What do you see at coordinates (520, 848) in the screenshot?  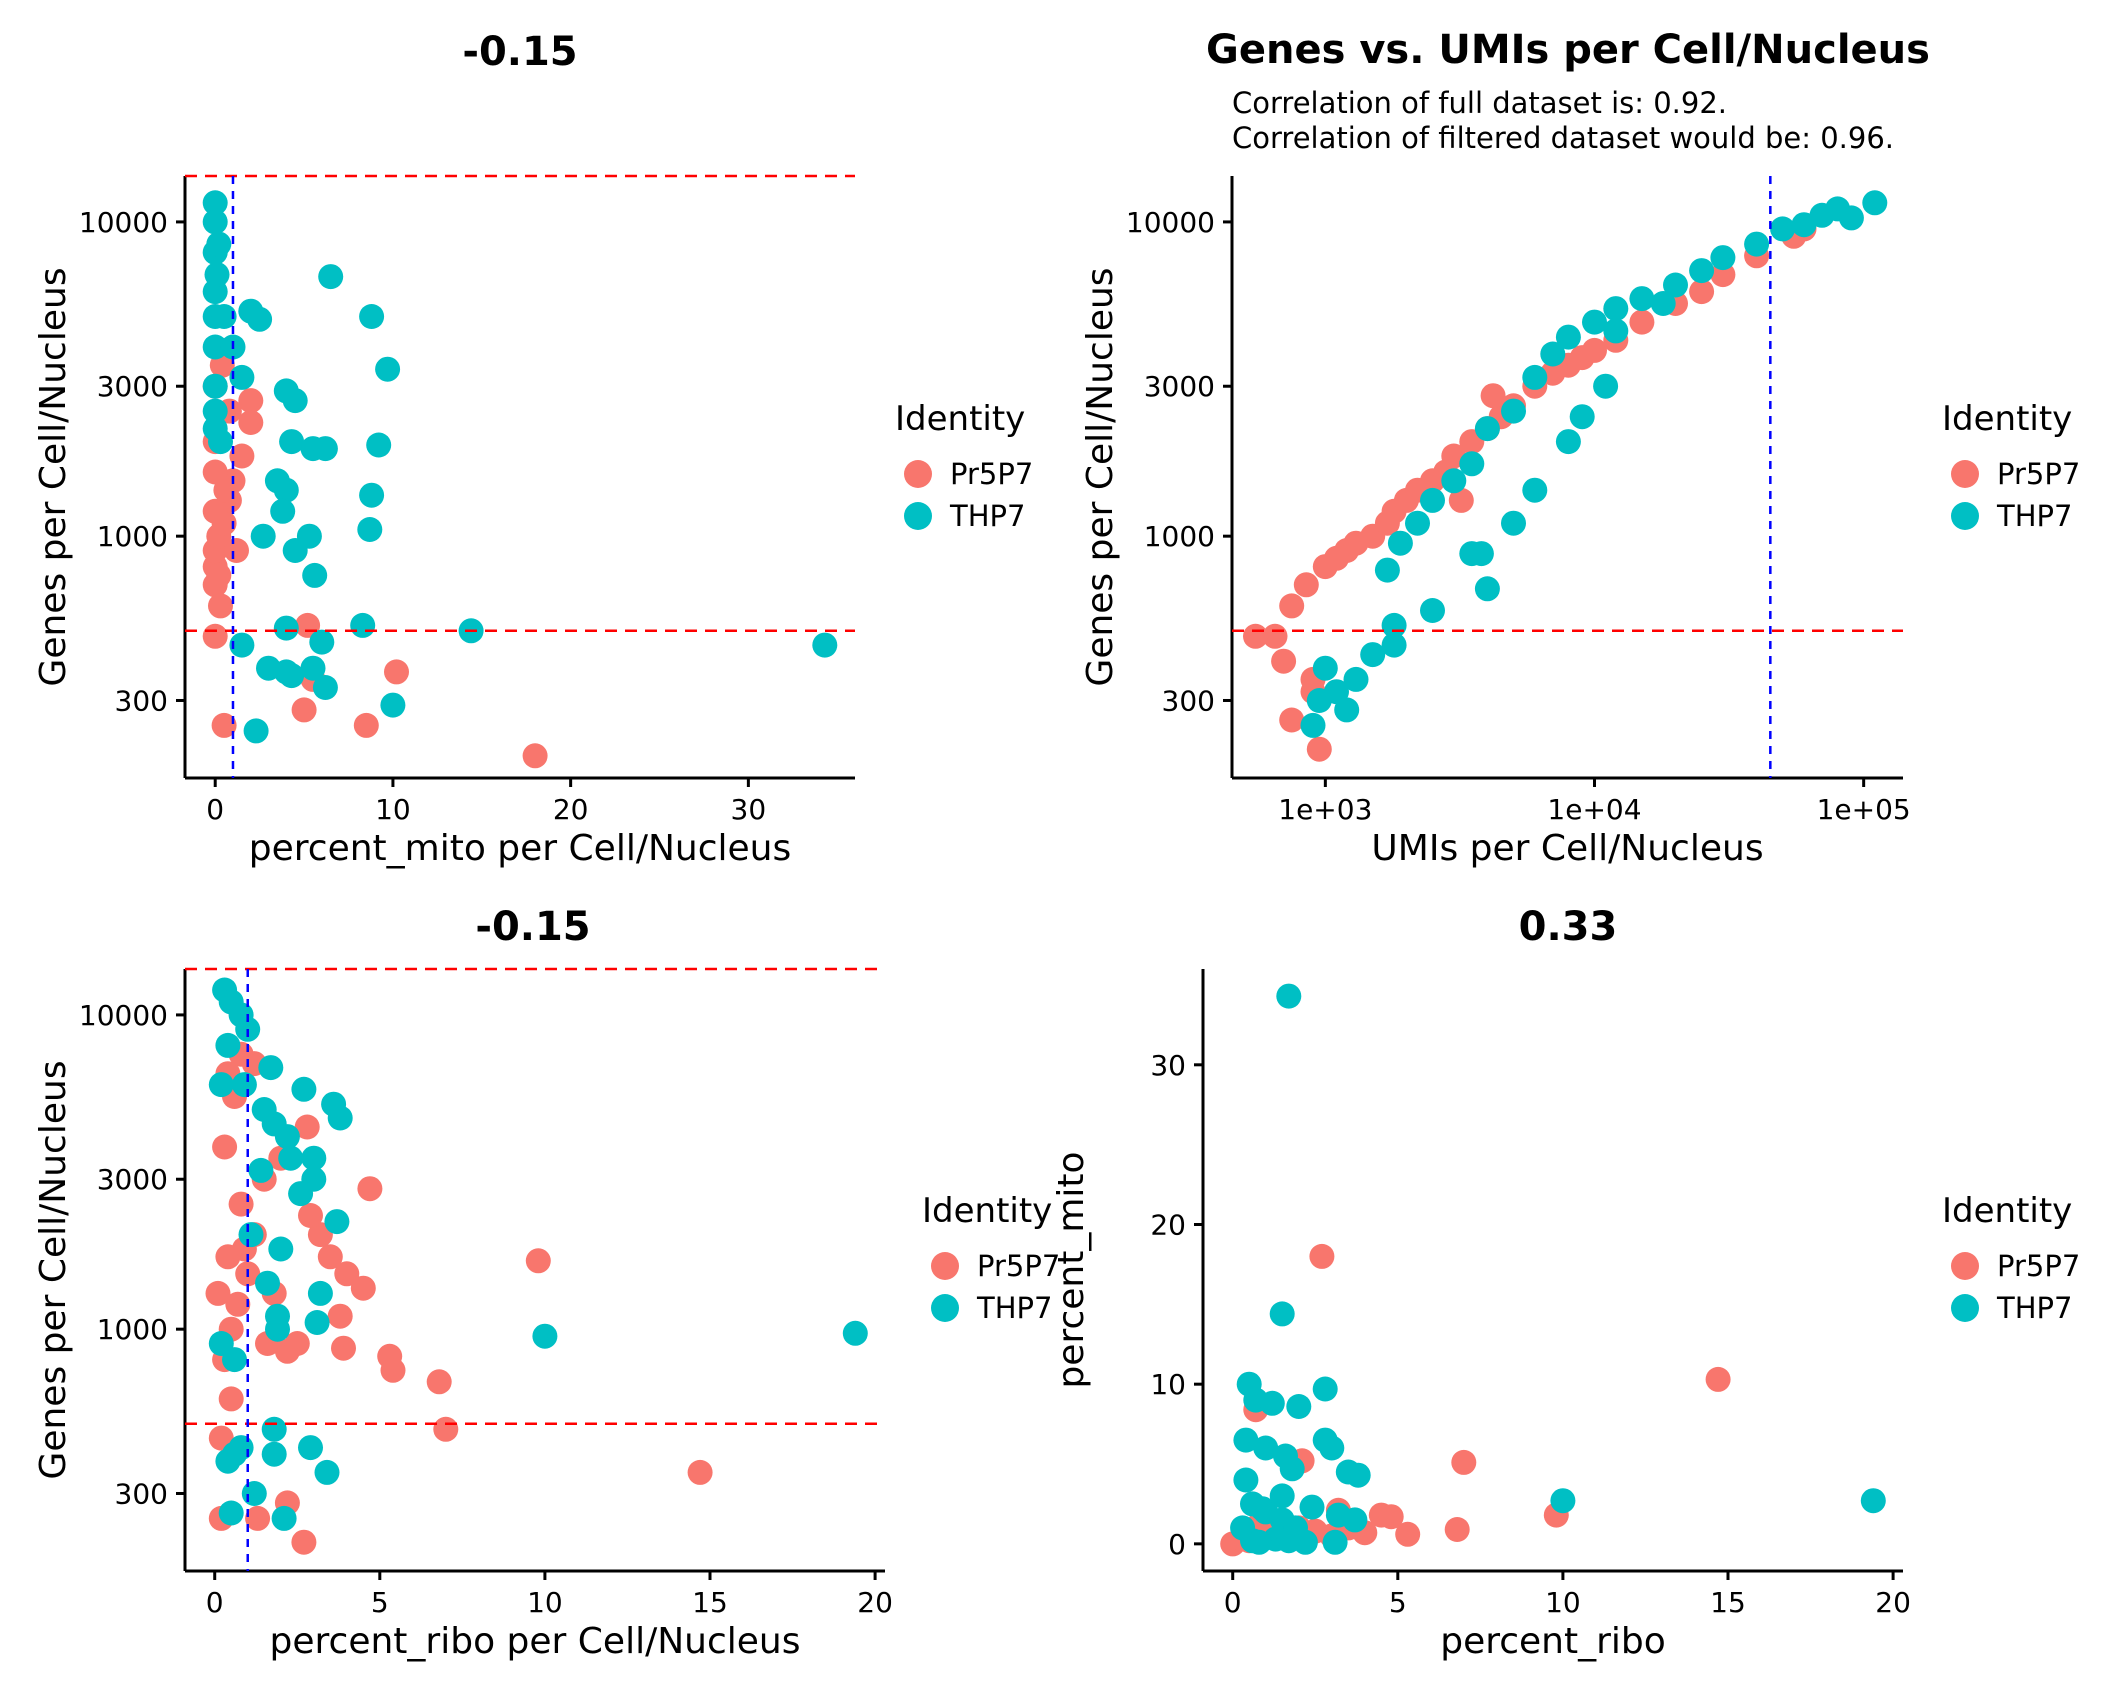 I see `x-axis-label: percent_mito per Cell/Nucleus` at bounding box center [520, 848].